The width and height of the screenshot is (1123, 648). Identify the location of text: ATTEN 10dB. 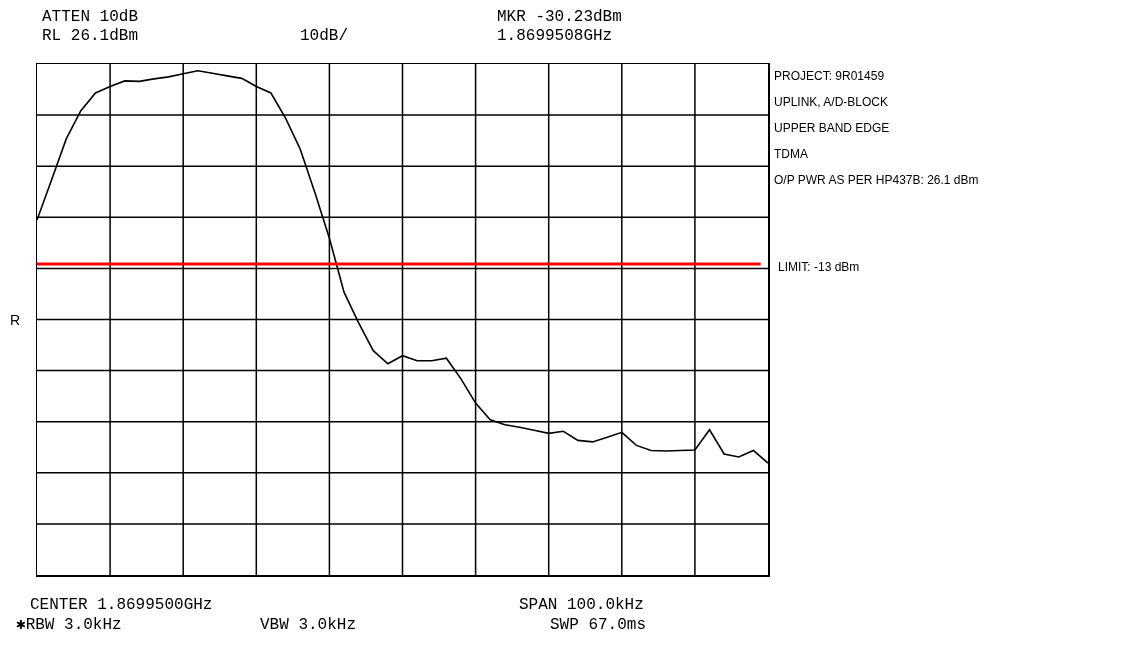
(90, 17).